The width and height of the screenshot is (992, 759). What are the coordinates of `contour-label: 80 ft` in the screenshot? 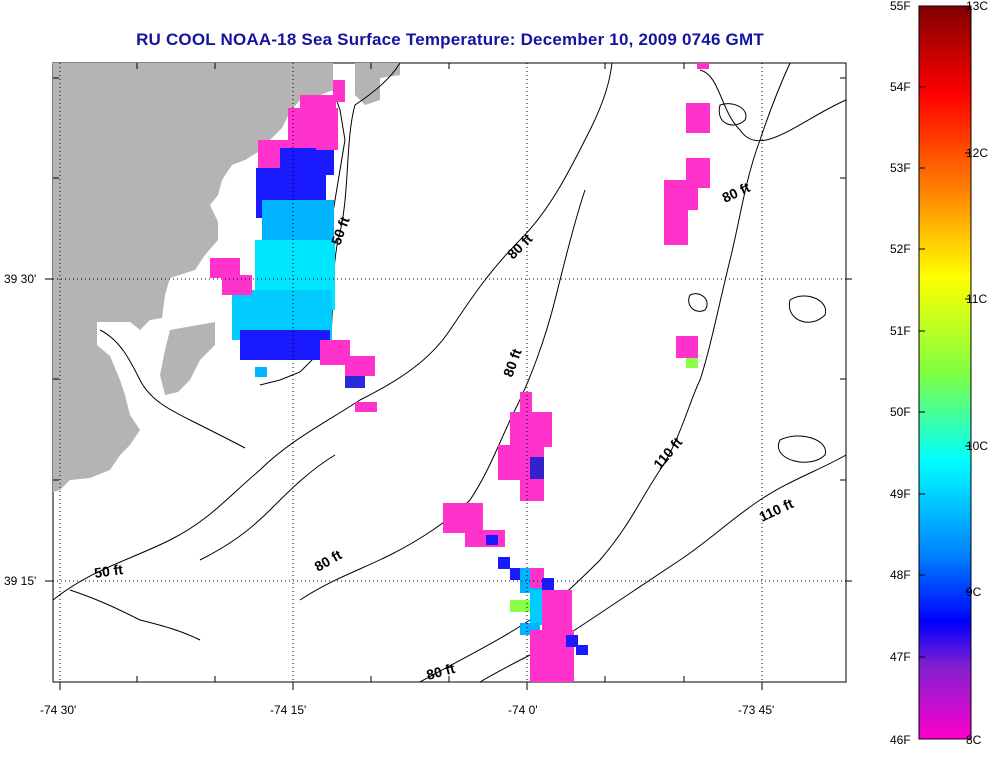 It's located at (441, 671).